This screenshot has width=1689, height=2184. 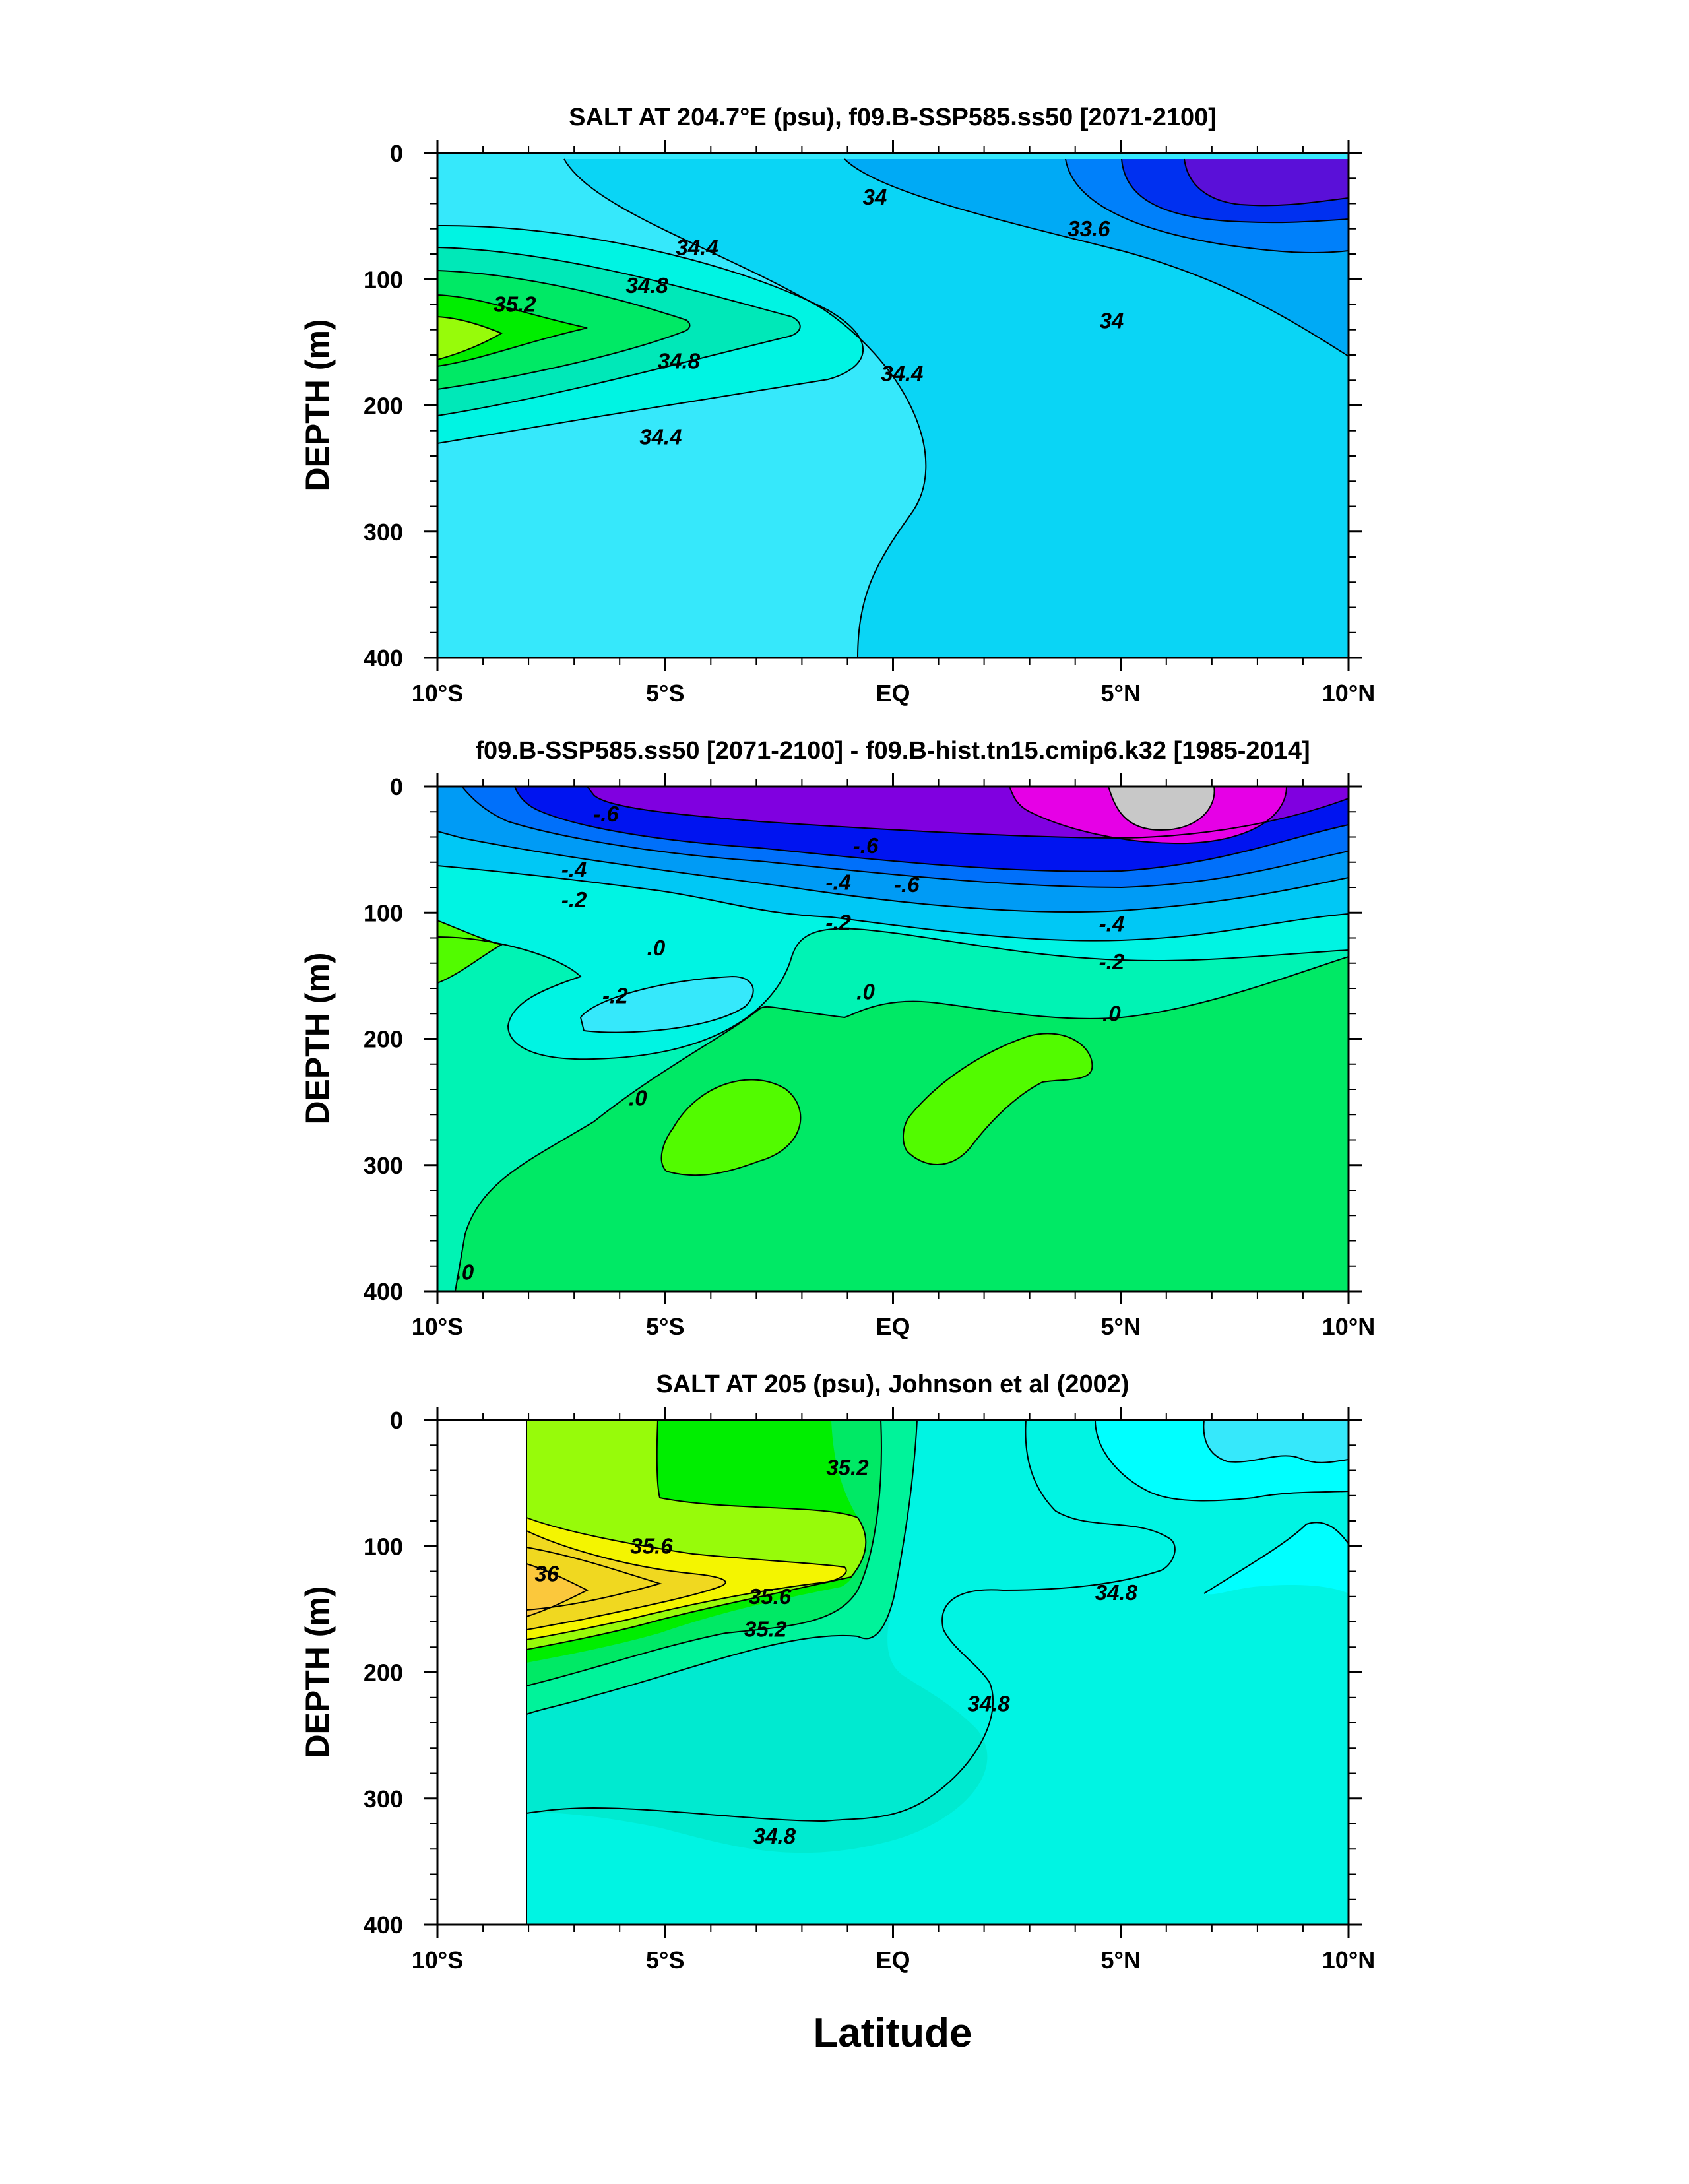 What do you see at coordinates (317, 1038) in the screenshot?
I see `panel-2-ylabel: DEPTH (m)` at bounding box center [317, 1038].